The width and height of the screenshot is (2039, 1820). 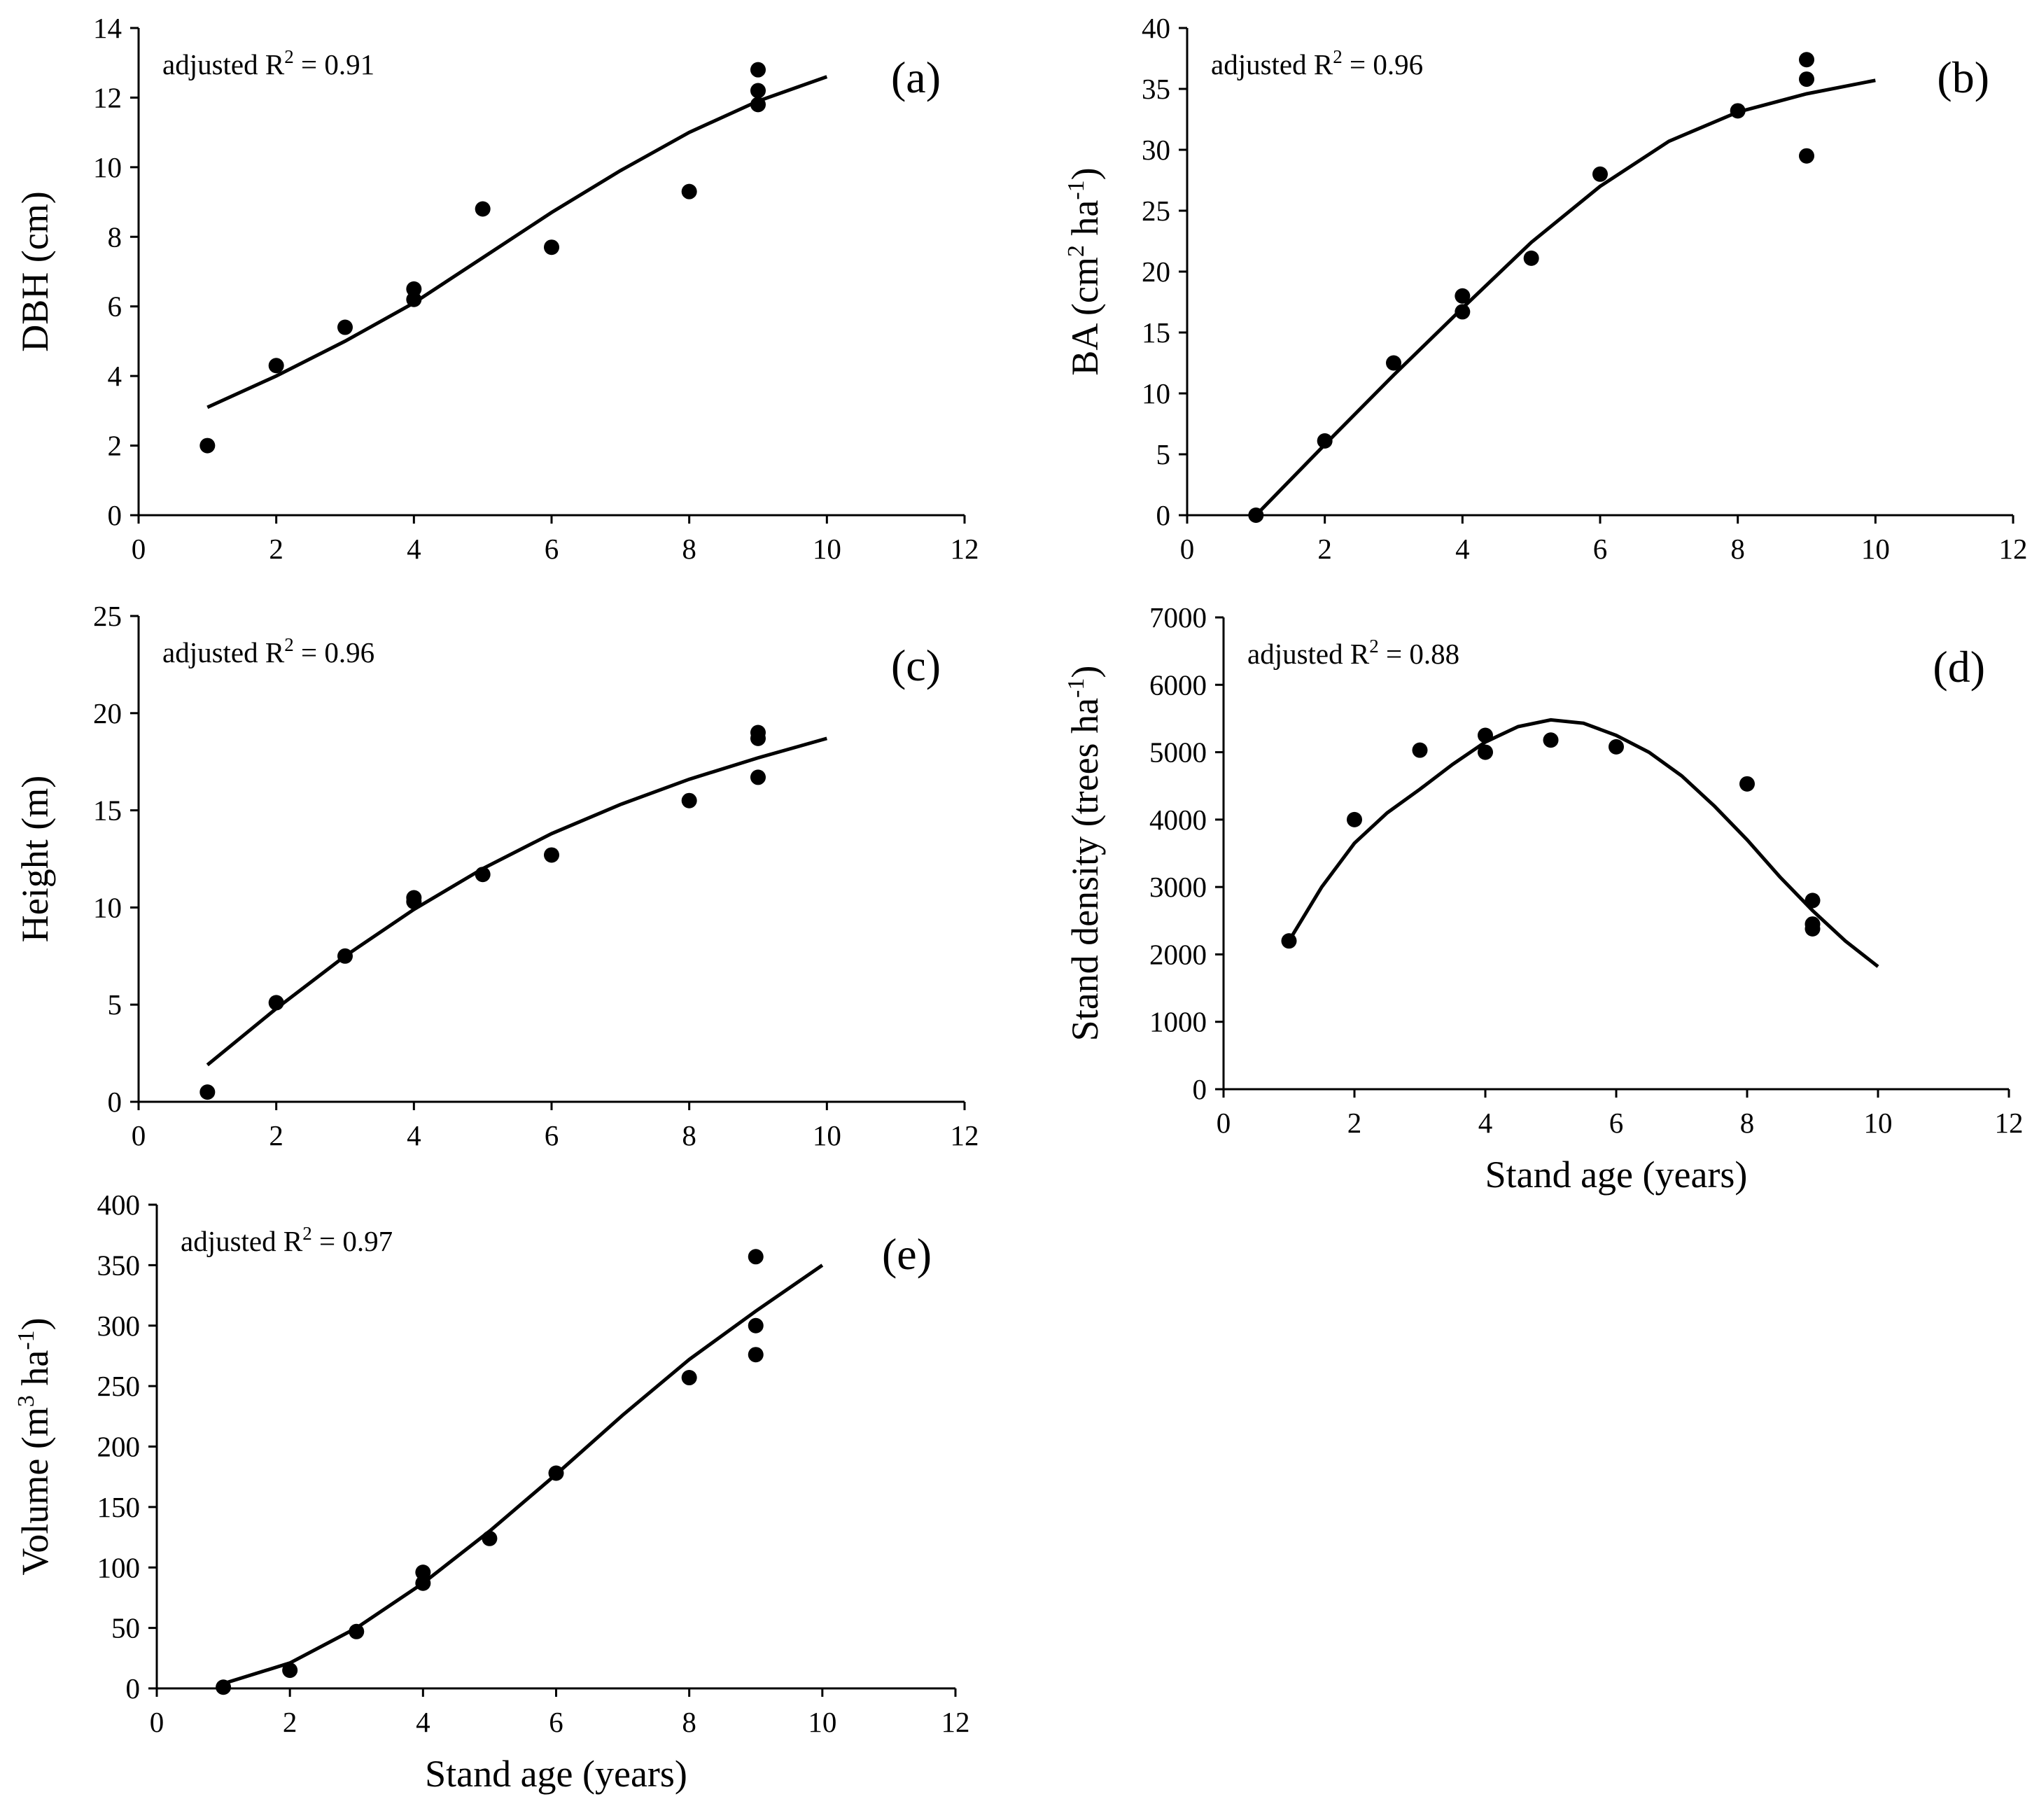 I want to click on adjusted-r2-label: adjusted R2 = 0.96, so click(x=1317, y=63).